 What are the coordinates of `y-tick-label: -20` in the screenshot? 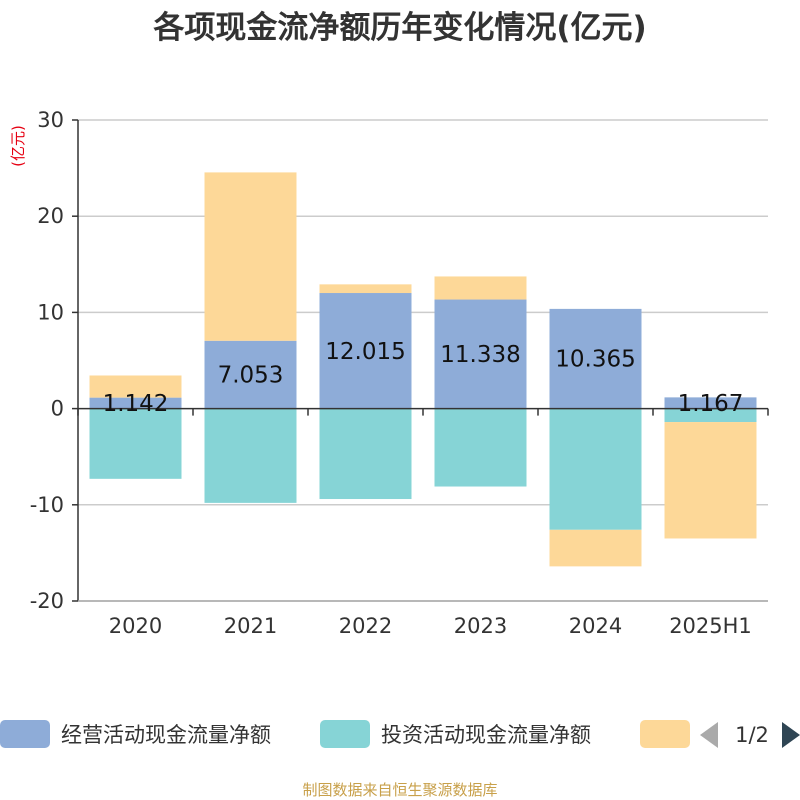 It's located at (47, 601).